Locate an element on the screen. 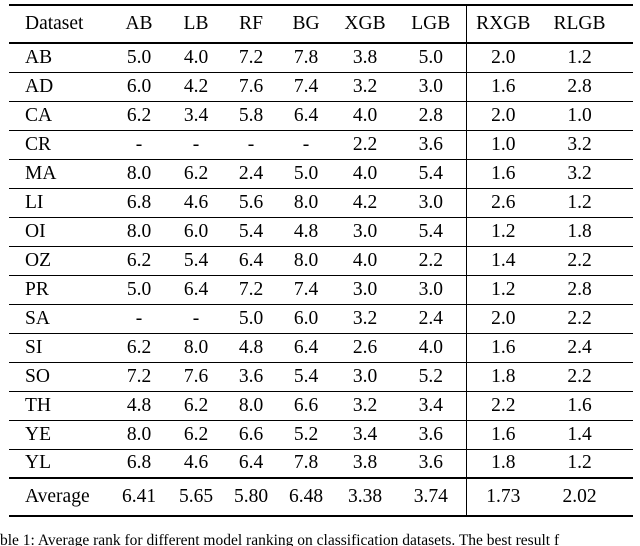 Image resolution: width=640 pixels, height=546 pixels. value-cell: 5.2 is located at coordinates (431, 376).